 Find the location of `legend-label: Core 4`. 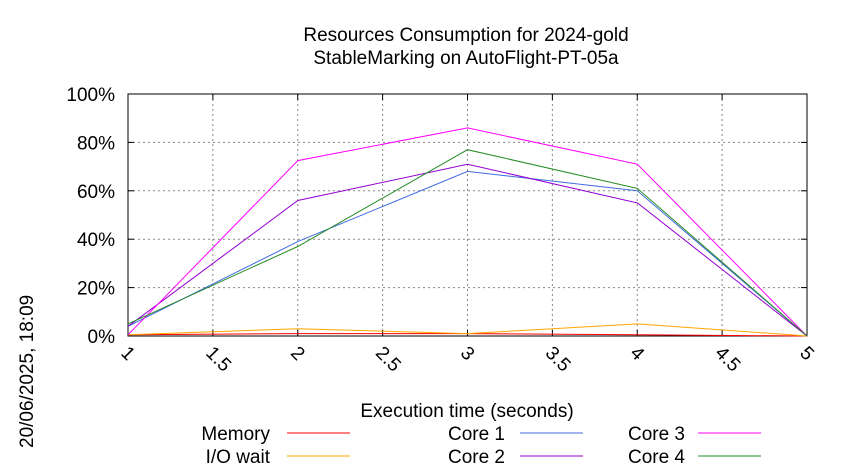

legend-label: Core 4 is located at coordinates (656, 457).